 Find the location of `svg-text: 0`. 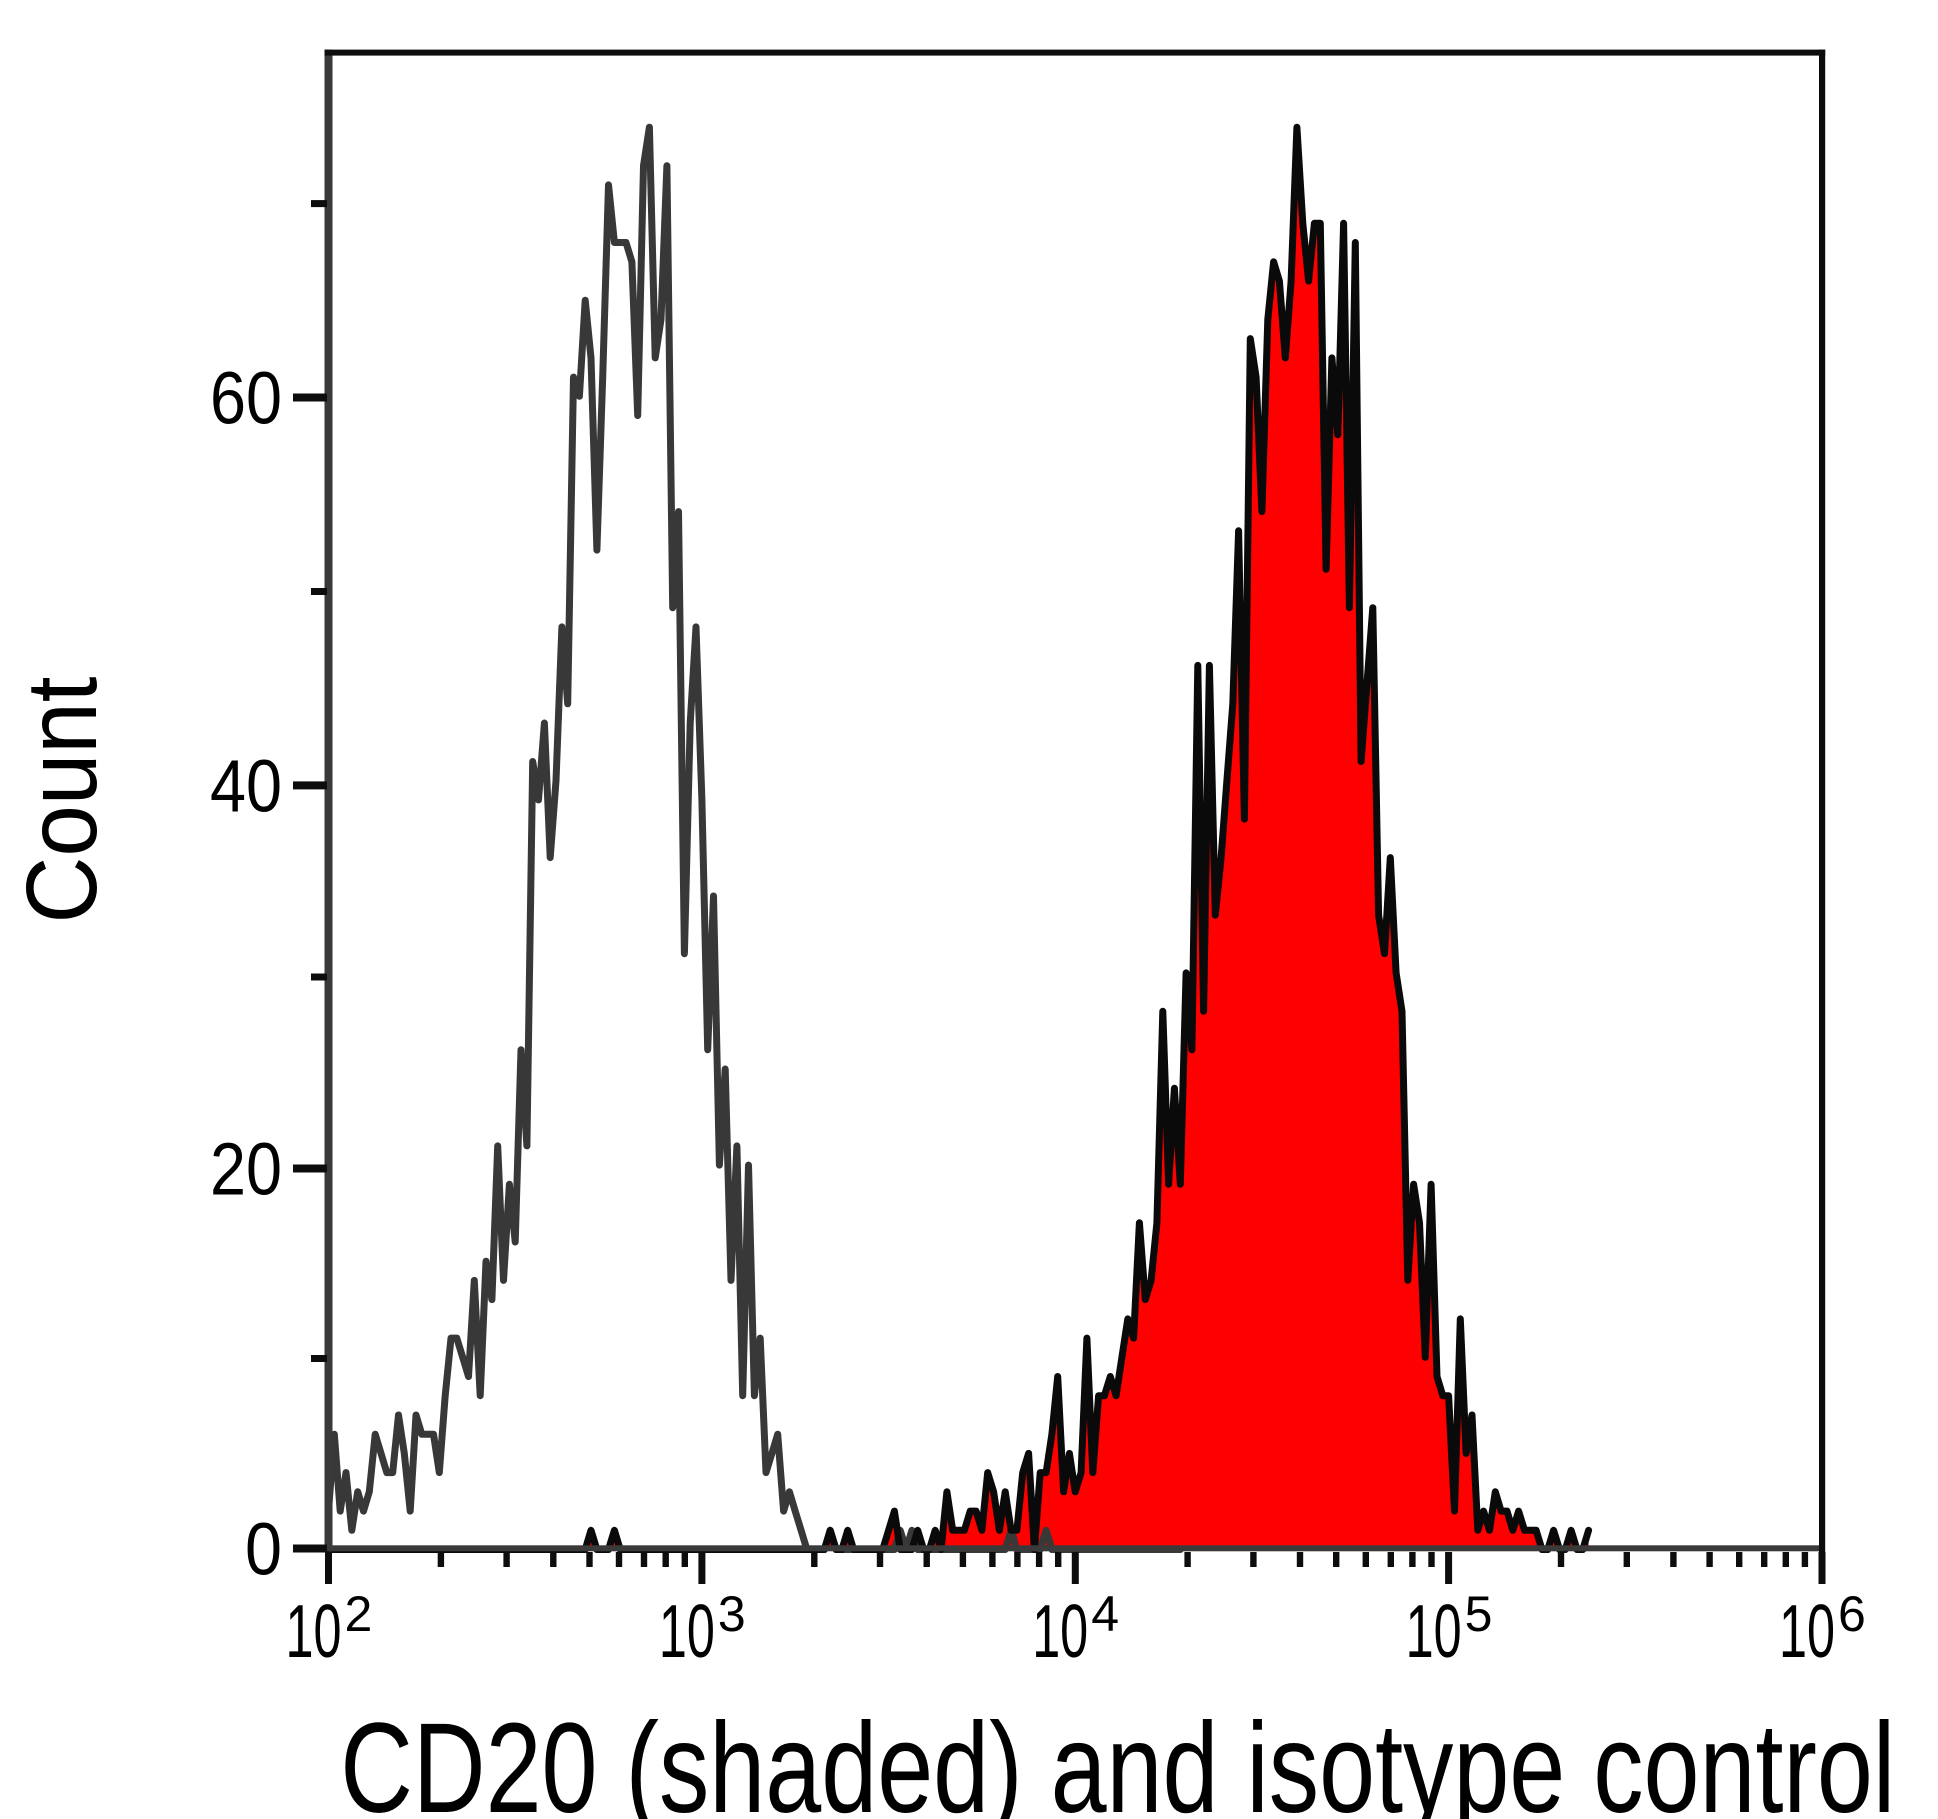

svg-text: 0 is located at coordinates (263, 1549).